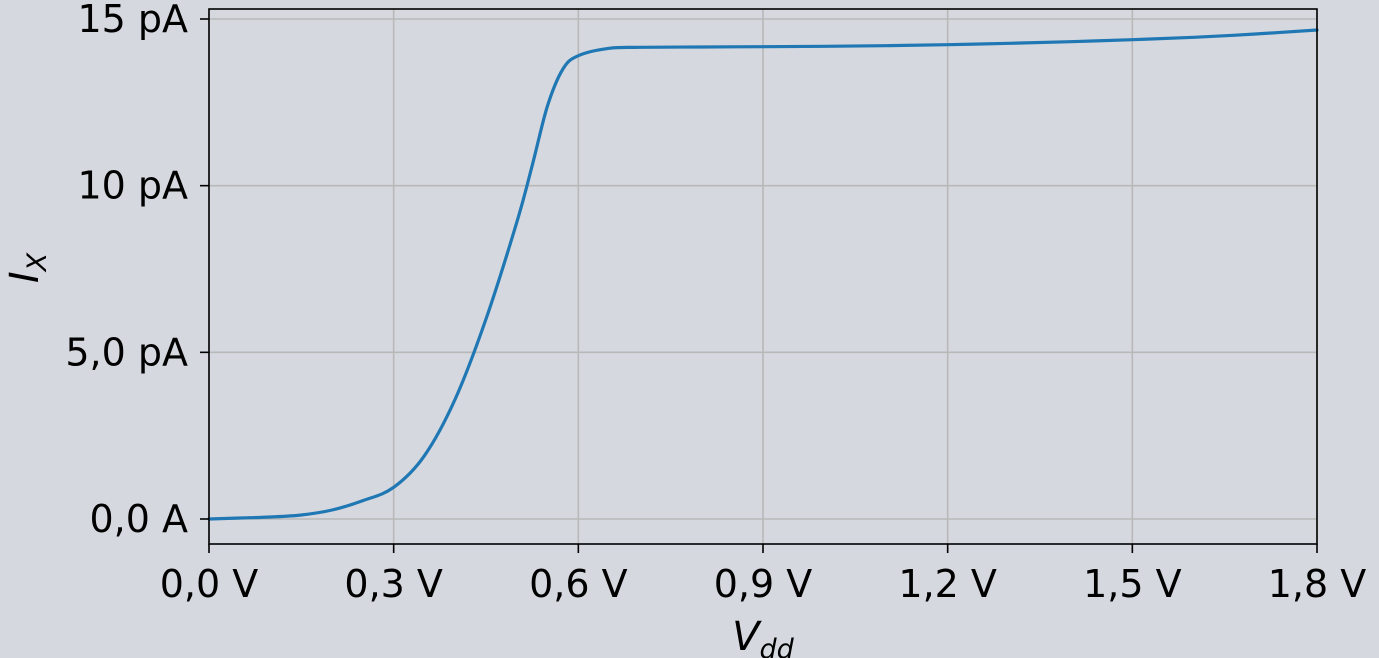 This screenshot has height=658, width=1379. What do you see at coordinates (27, 267) in the screenshot?
I see `y-axis-label: IX` at bounding box center [27, 267].